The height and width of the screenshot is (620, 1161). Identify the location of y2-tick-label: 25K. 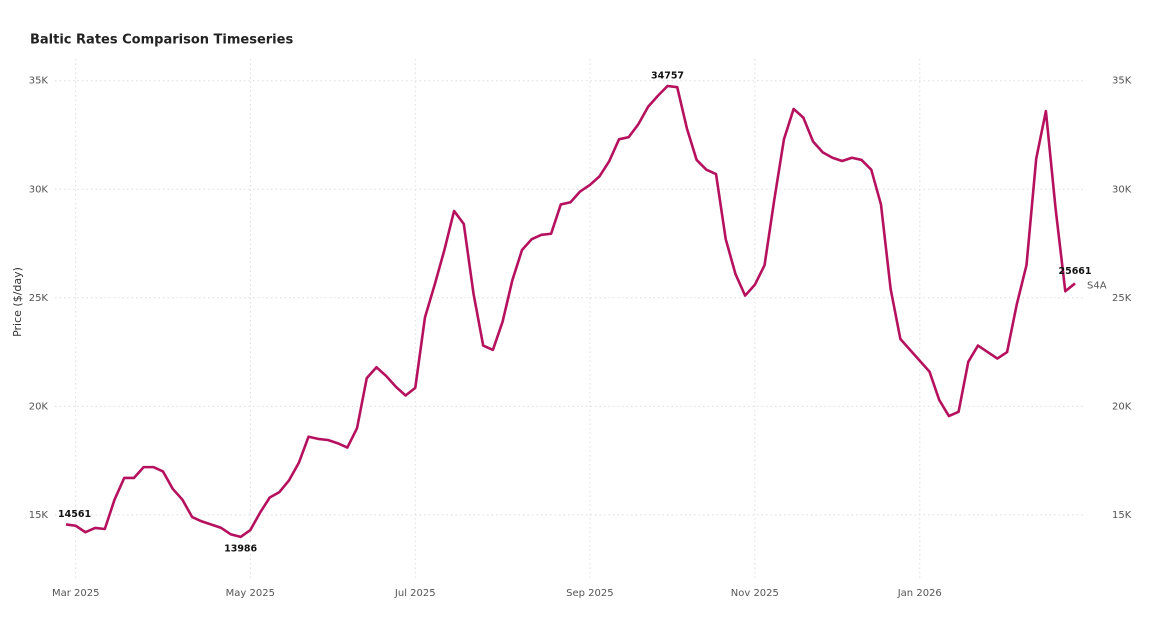
(1122, 298).